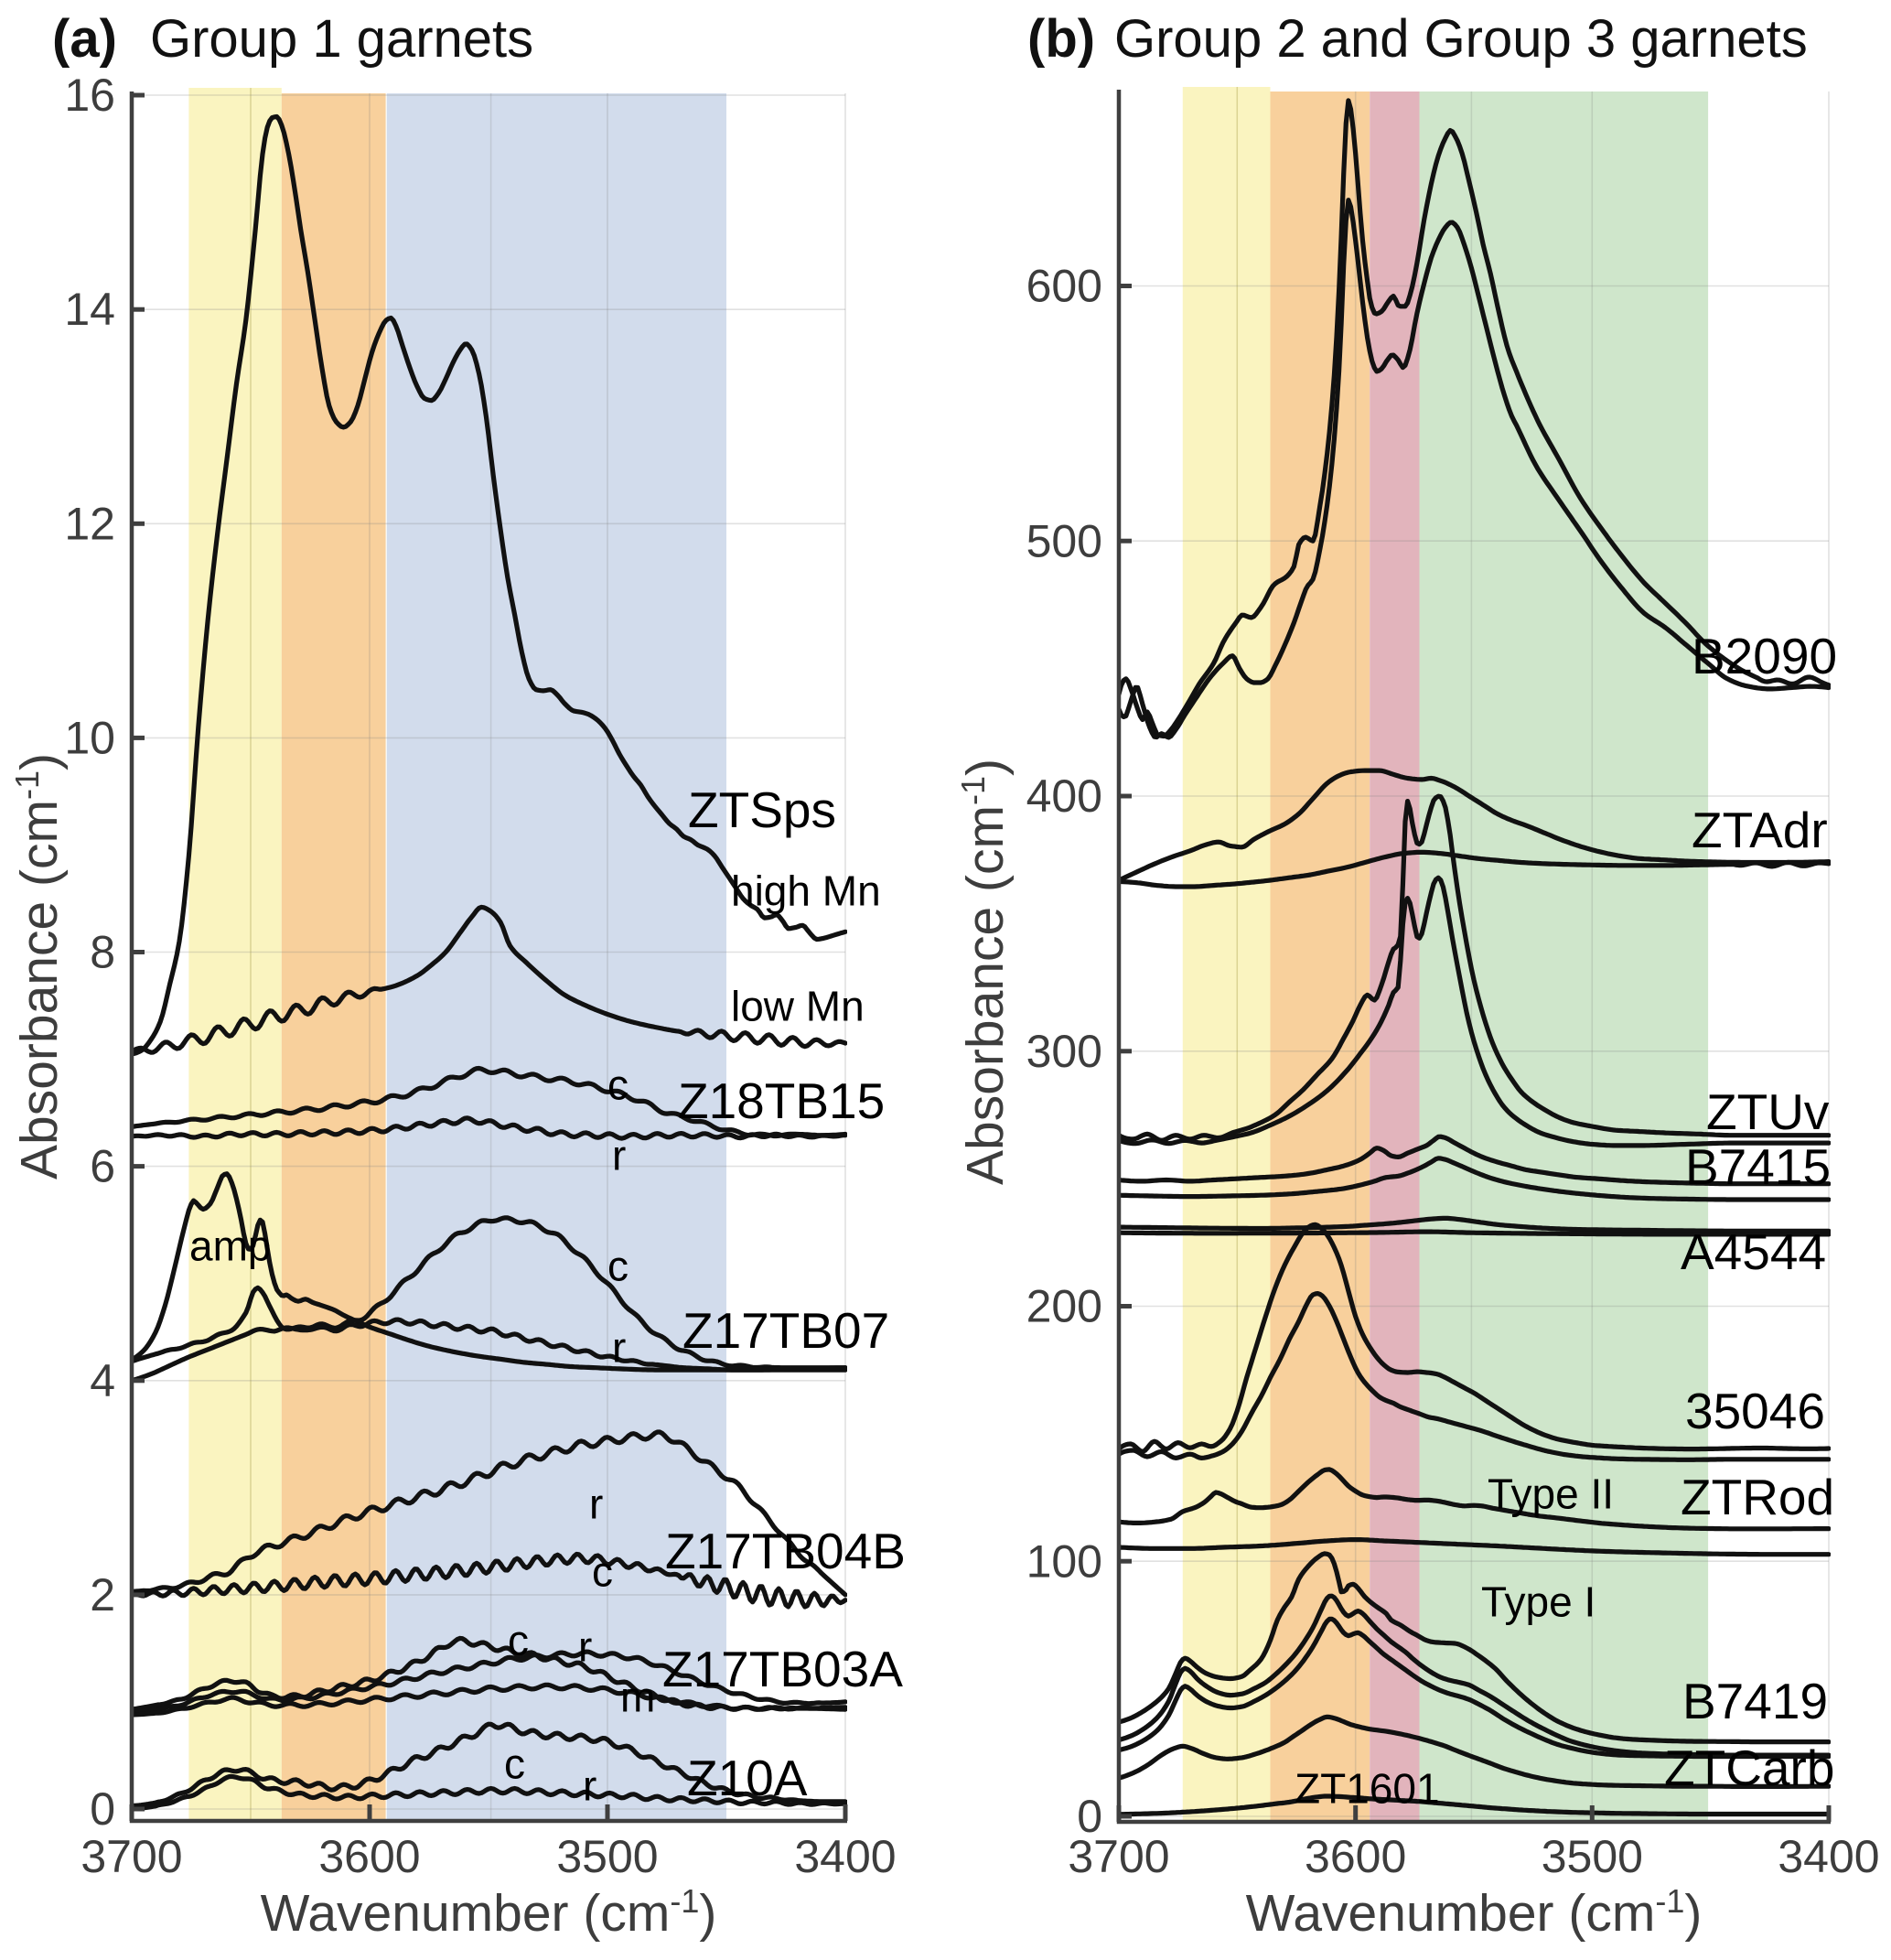  Describe the element at coordinates (1749, 1767) in the screenshot. I see `svg-text: ZTCarb` at that location.